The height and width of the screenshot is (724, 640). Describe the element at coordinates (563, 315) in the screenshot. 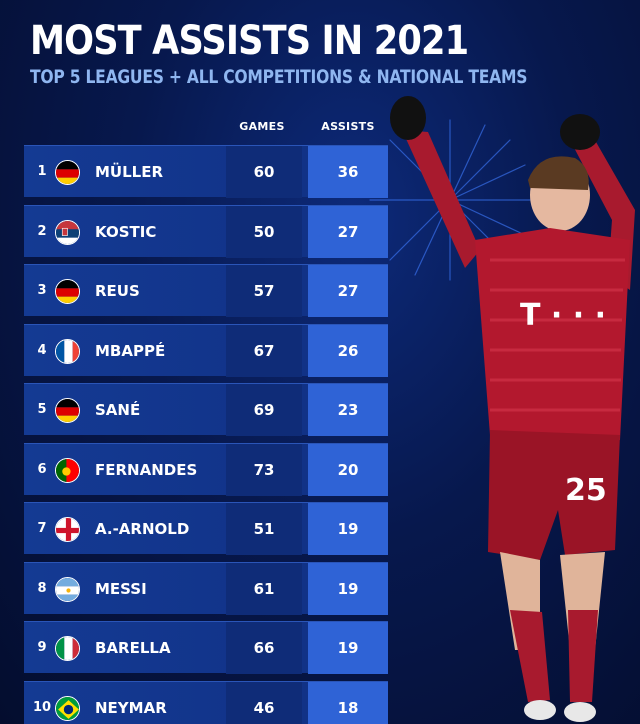

I see `sponsor-logo: T · · ·` at that location.